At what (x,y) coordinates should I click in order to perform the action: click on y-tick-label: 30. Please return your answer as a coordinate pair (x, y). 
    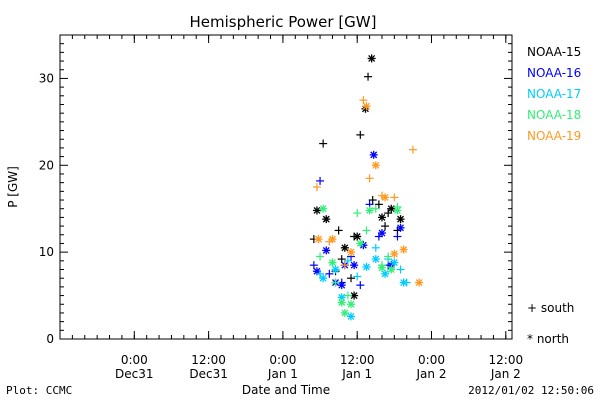
    Looking at the image, I should click on (46, 78).